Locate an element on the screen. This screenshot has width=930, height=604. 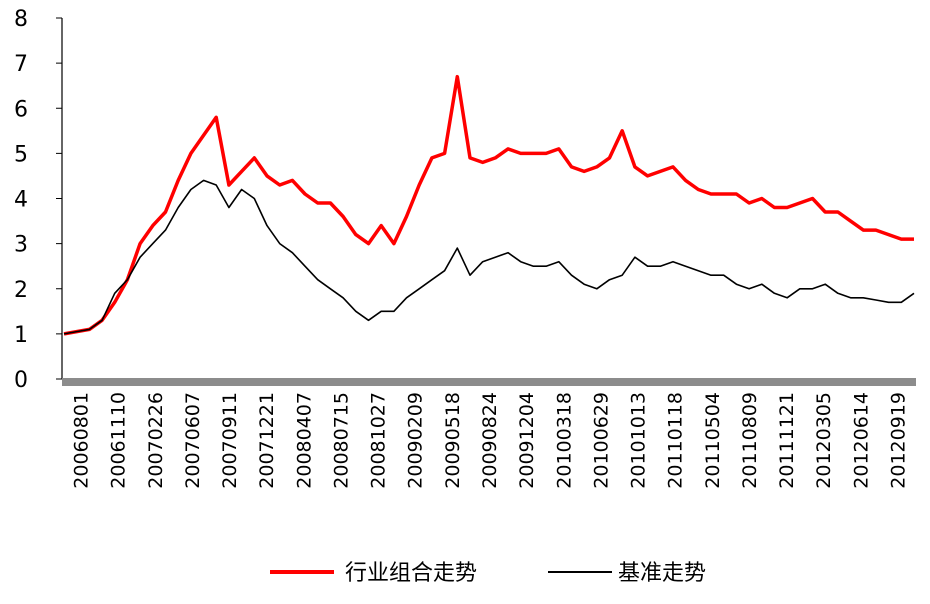
x-tick-label: 20080715 is located at coordinates (341, 440).